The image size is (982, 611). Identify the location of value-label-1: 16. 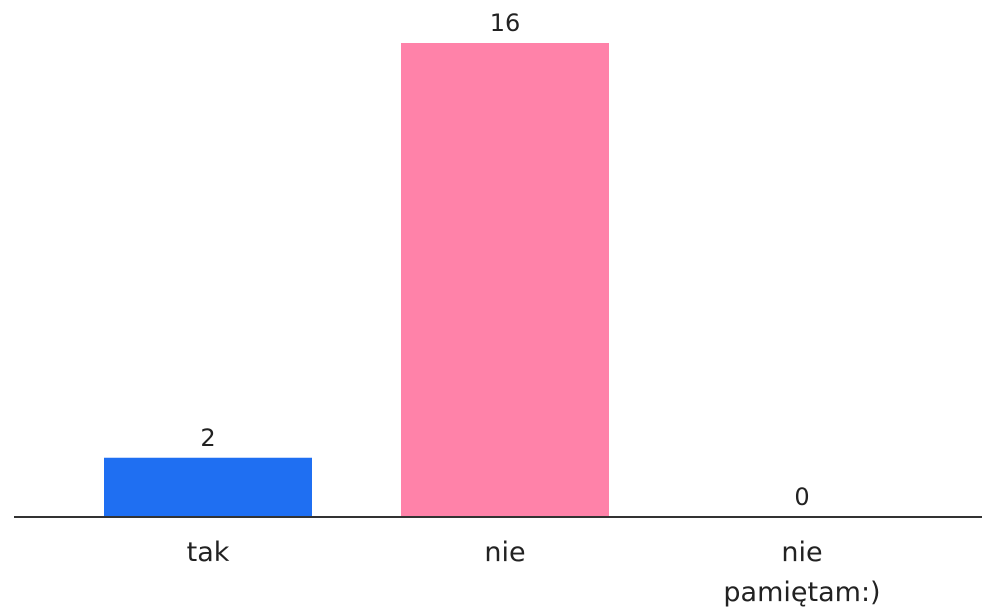
(505, 23).